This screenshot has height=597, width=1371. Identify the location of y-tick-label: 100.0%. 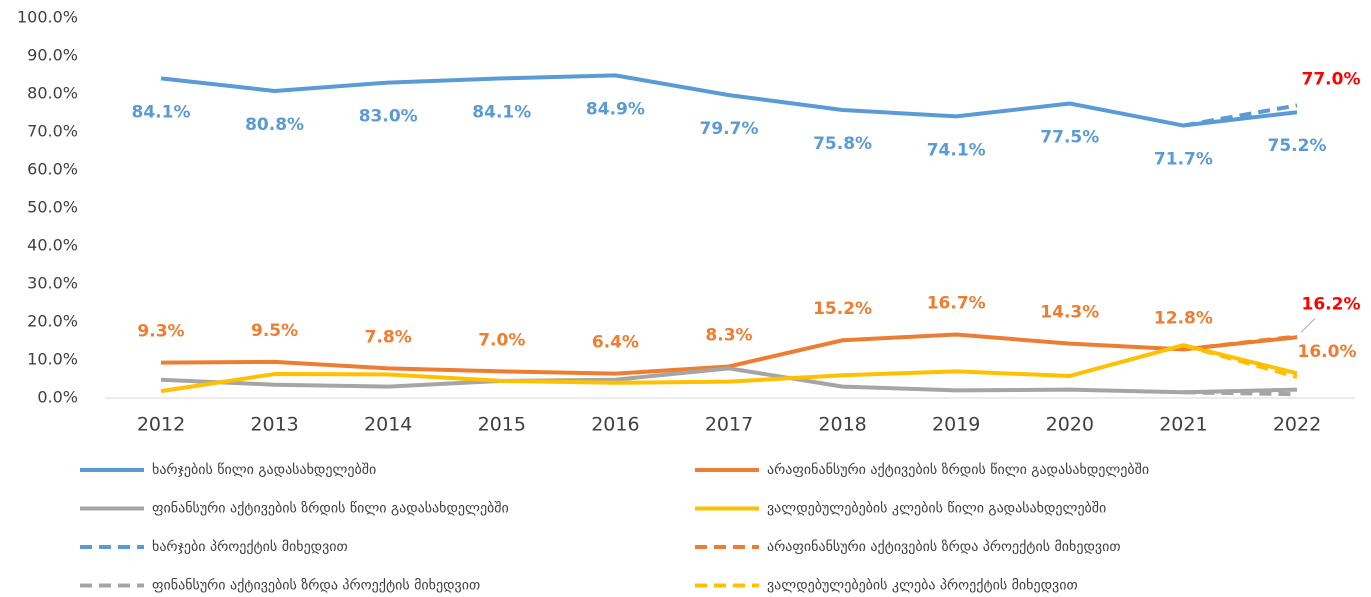
(47, 17).